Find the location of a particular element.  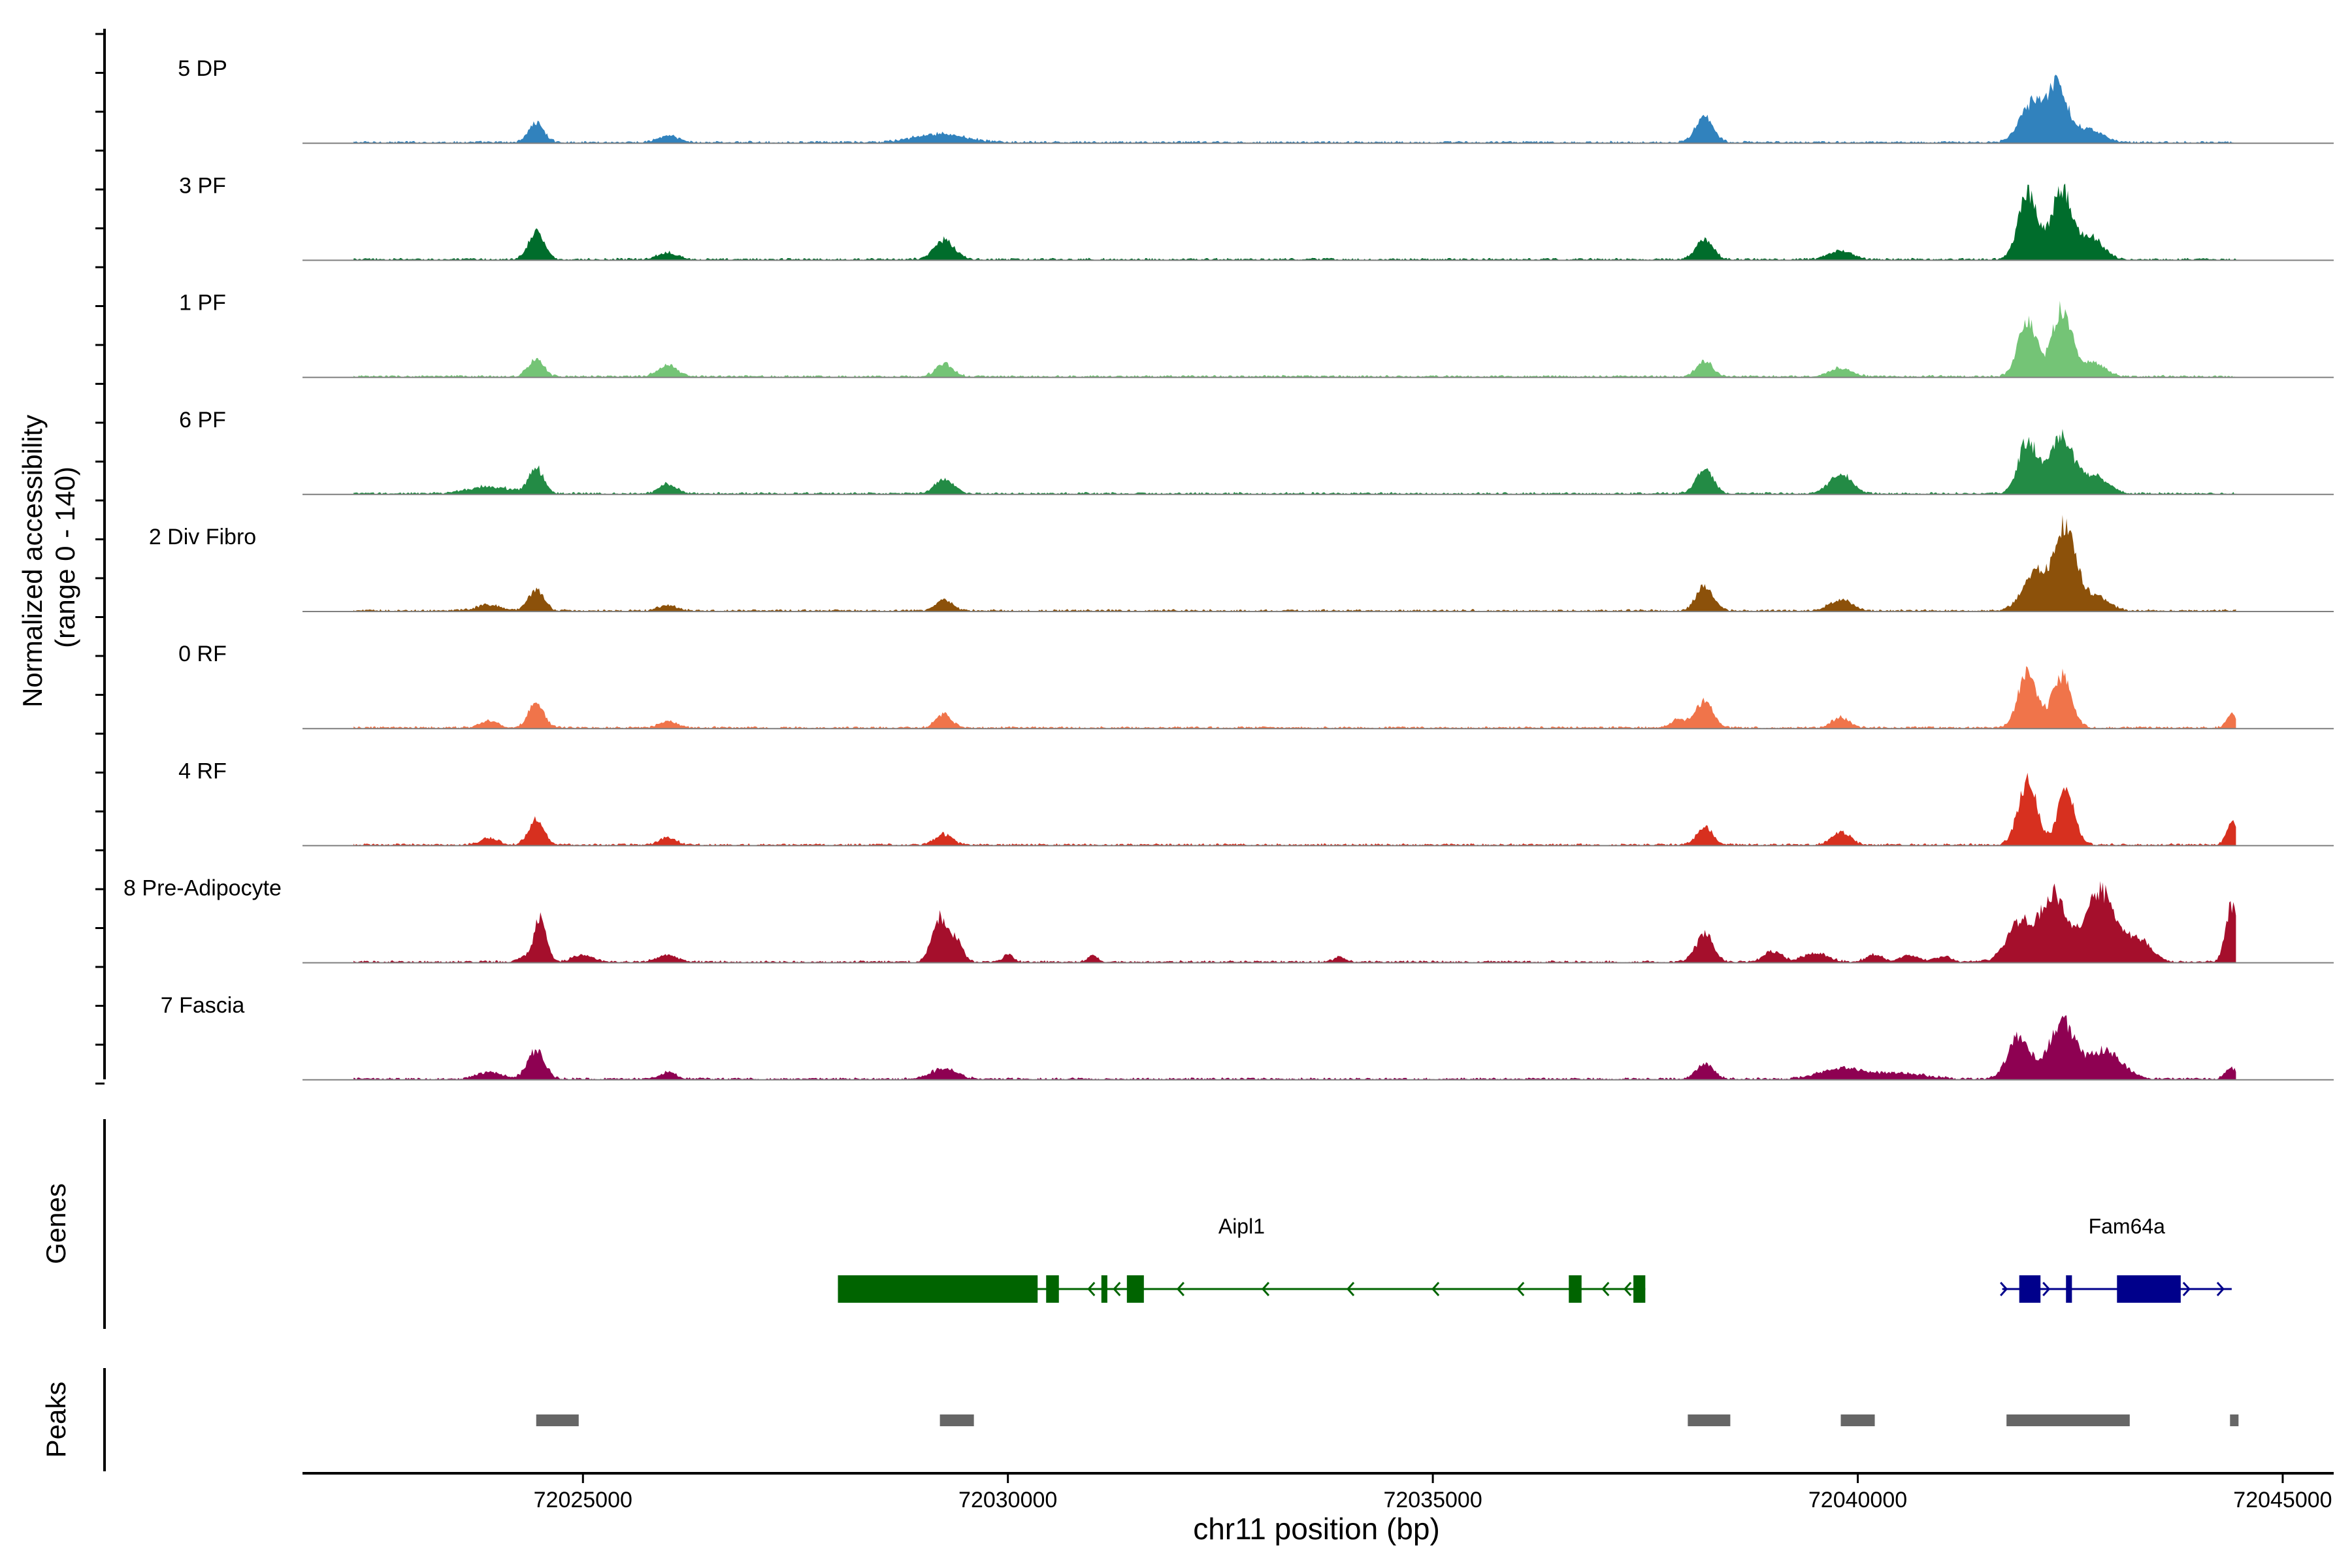

track-left-axis is located at coordinates (100, 557).